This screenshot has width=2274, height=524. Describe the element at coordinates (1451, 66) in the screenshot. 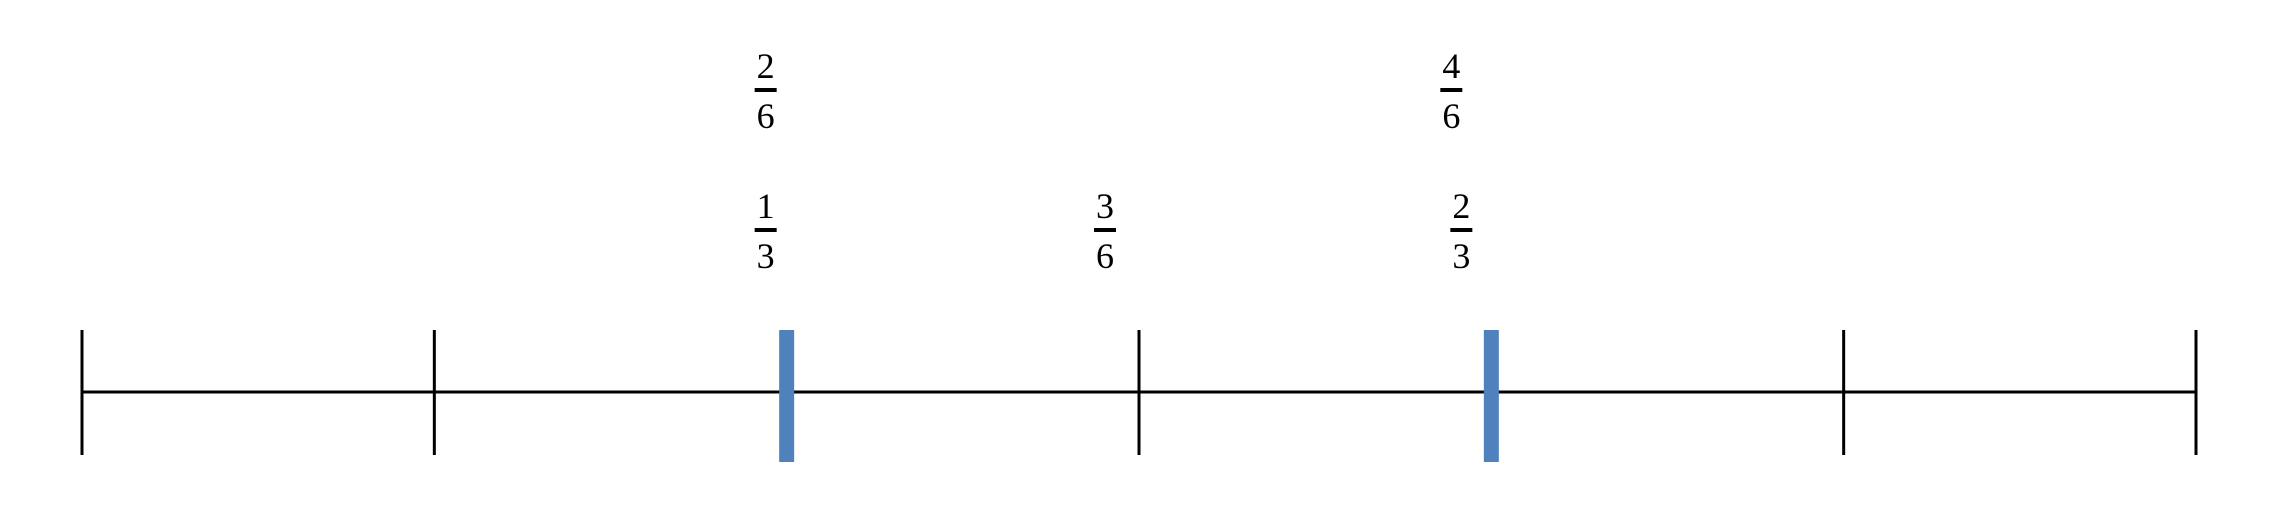

I see `fraction-numerator: 4` at that location.